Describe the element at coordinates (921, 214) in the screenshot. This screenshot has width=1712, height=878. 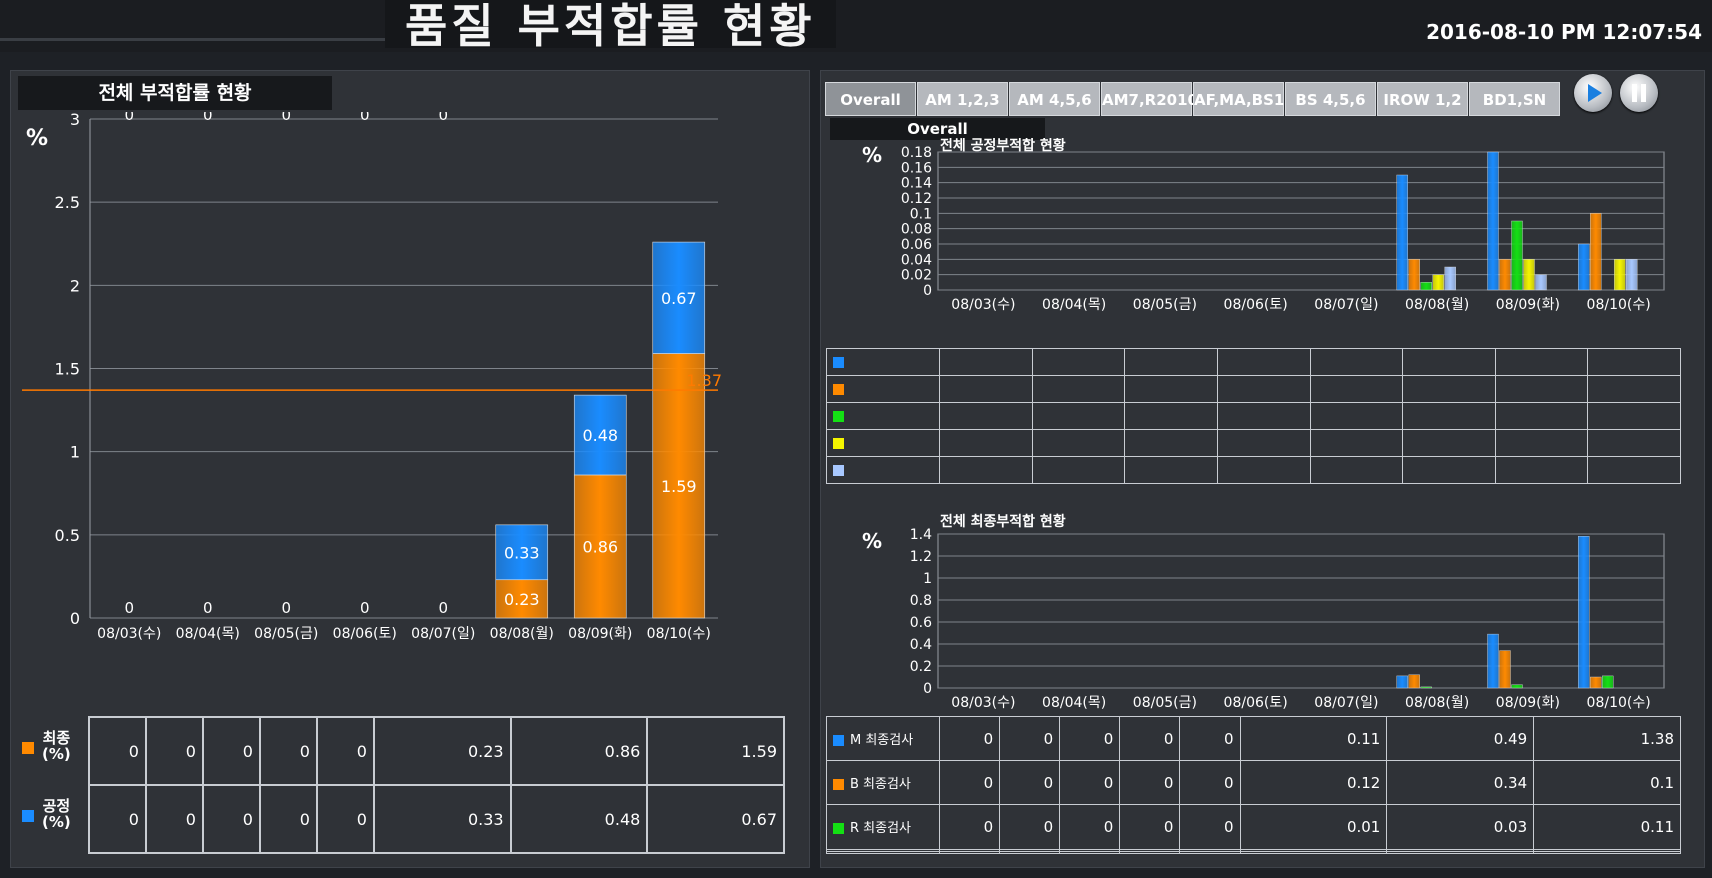
I see `y-tick-label: 0.1` at that location.